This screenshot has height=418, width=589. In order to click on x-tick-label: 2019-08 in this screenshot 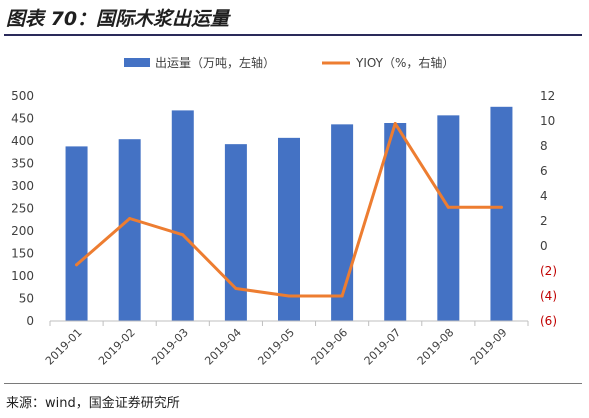, I will do `click(436, 347)`.